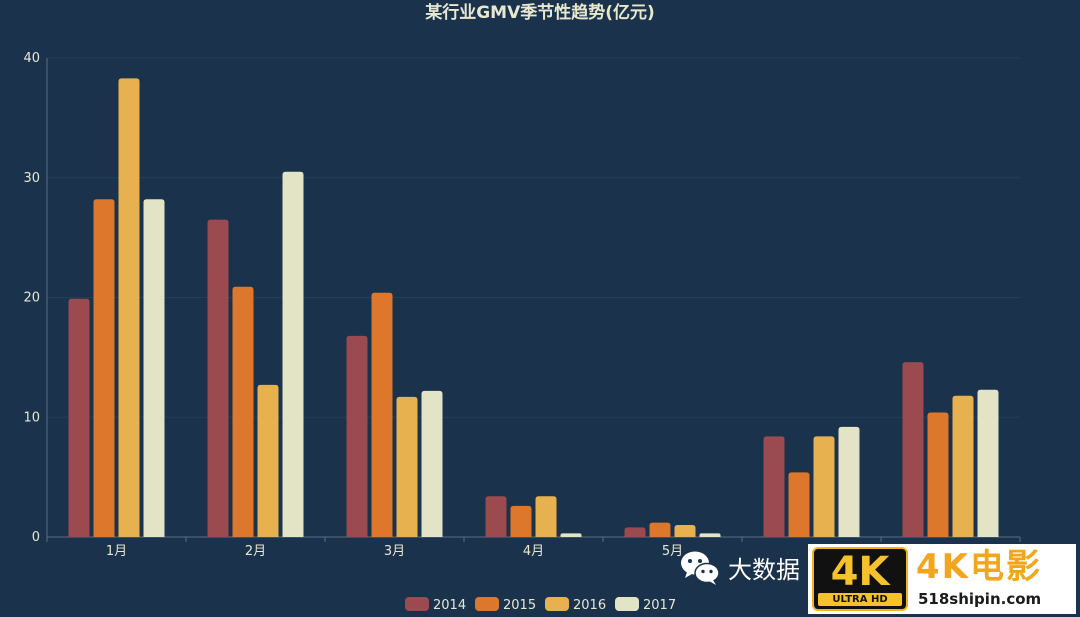 The width and height of the screenshot is (1080, 617). What do you see at coordinates (394, 551) in the screenshot?
I see `x-tick-label: 3月` at bounding box center [394, 551].